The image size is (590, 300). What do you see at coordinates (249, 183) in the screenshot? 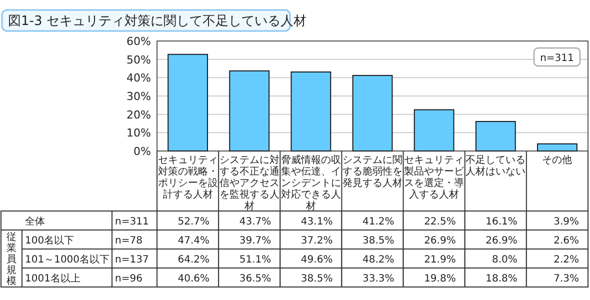
I see `x-tick-label: システムに対する不正な通信やアクセスを監視する人材` at bounding box center [249, 183].